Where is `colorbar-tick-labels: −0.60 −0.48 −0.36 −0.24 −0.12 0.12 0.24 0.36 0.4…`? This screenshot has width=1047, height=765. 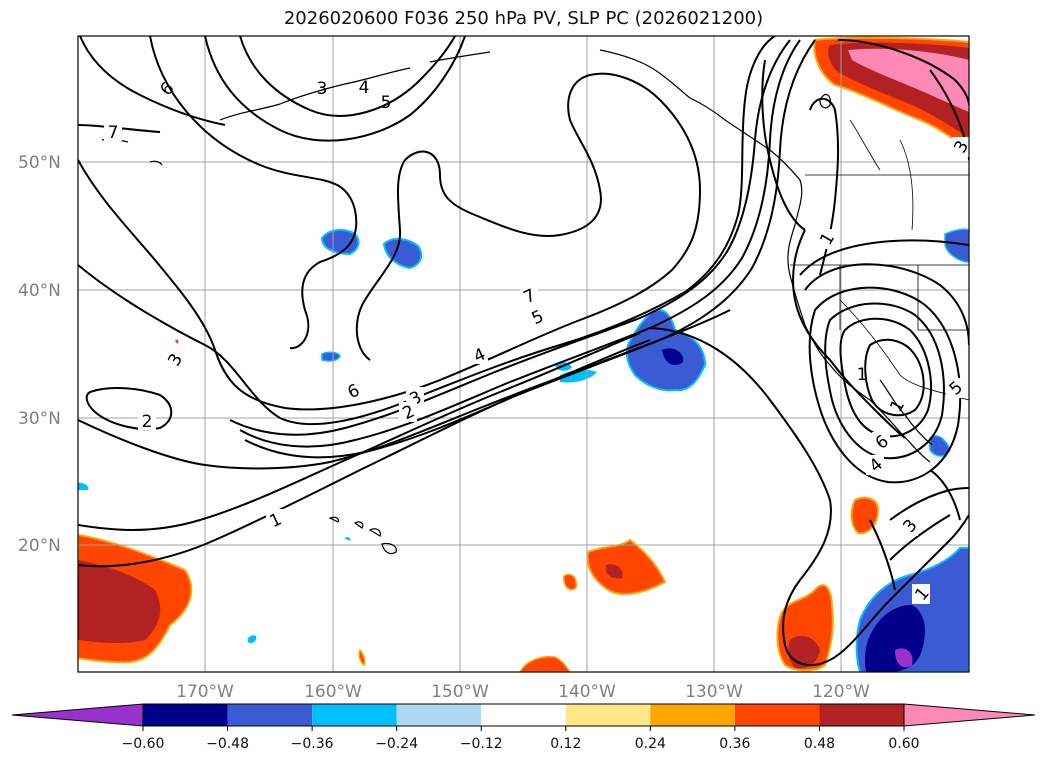 colorbar-tick-labels: −0.60 −0.48 −0.36 −0.24 −0.12 0.12 0.24 0.36 0.4… is located at coordinates (521, 739).